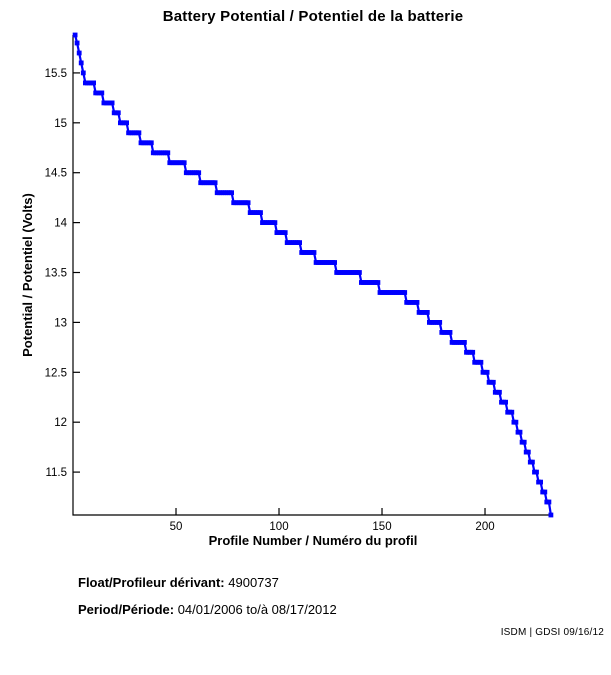 The height and width of the screenshot is (675, 611). What do you see at coordinates (126, 609) in the screenshot?
I see `period-label: Period/Période:` at bounding box center [126, 609].